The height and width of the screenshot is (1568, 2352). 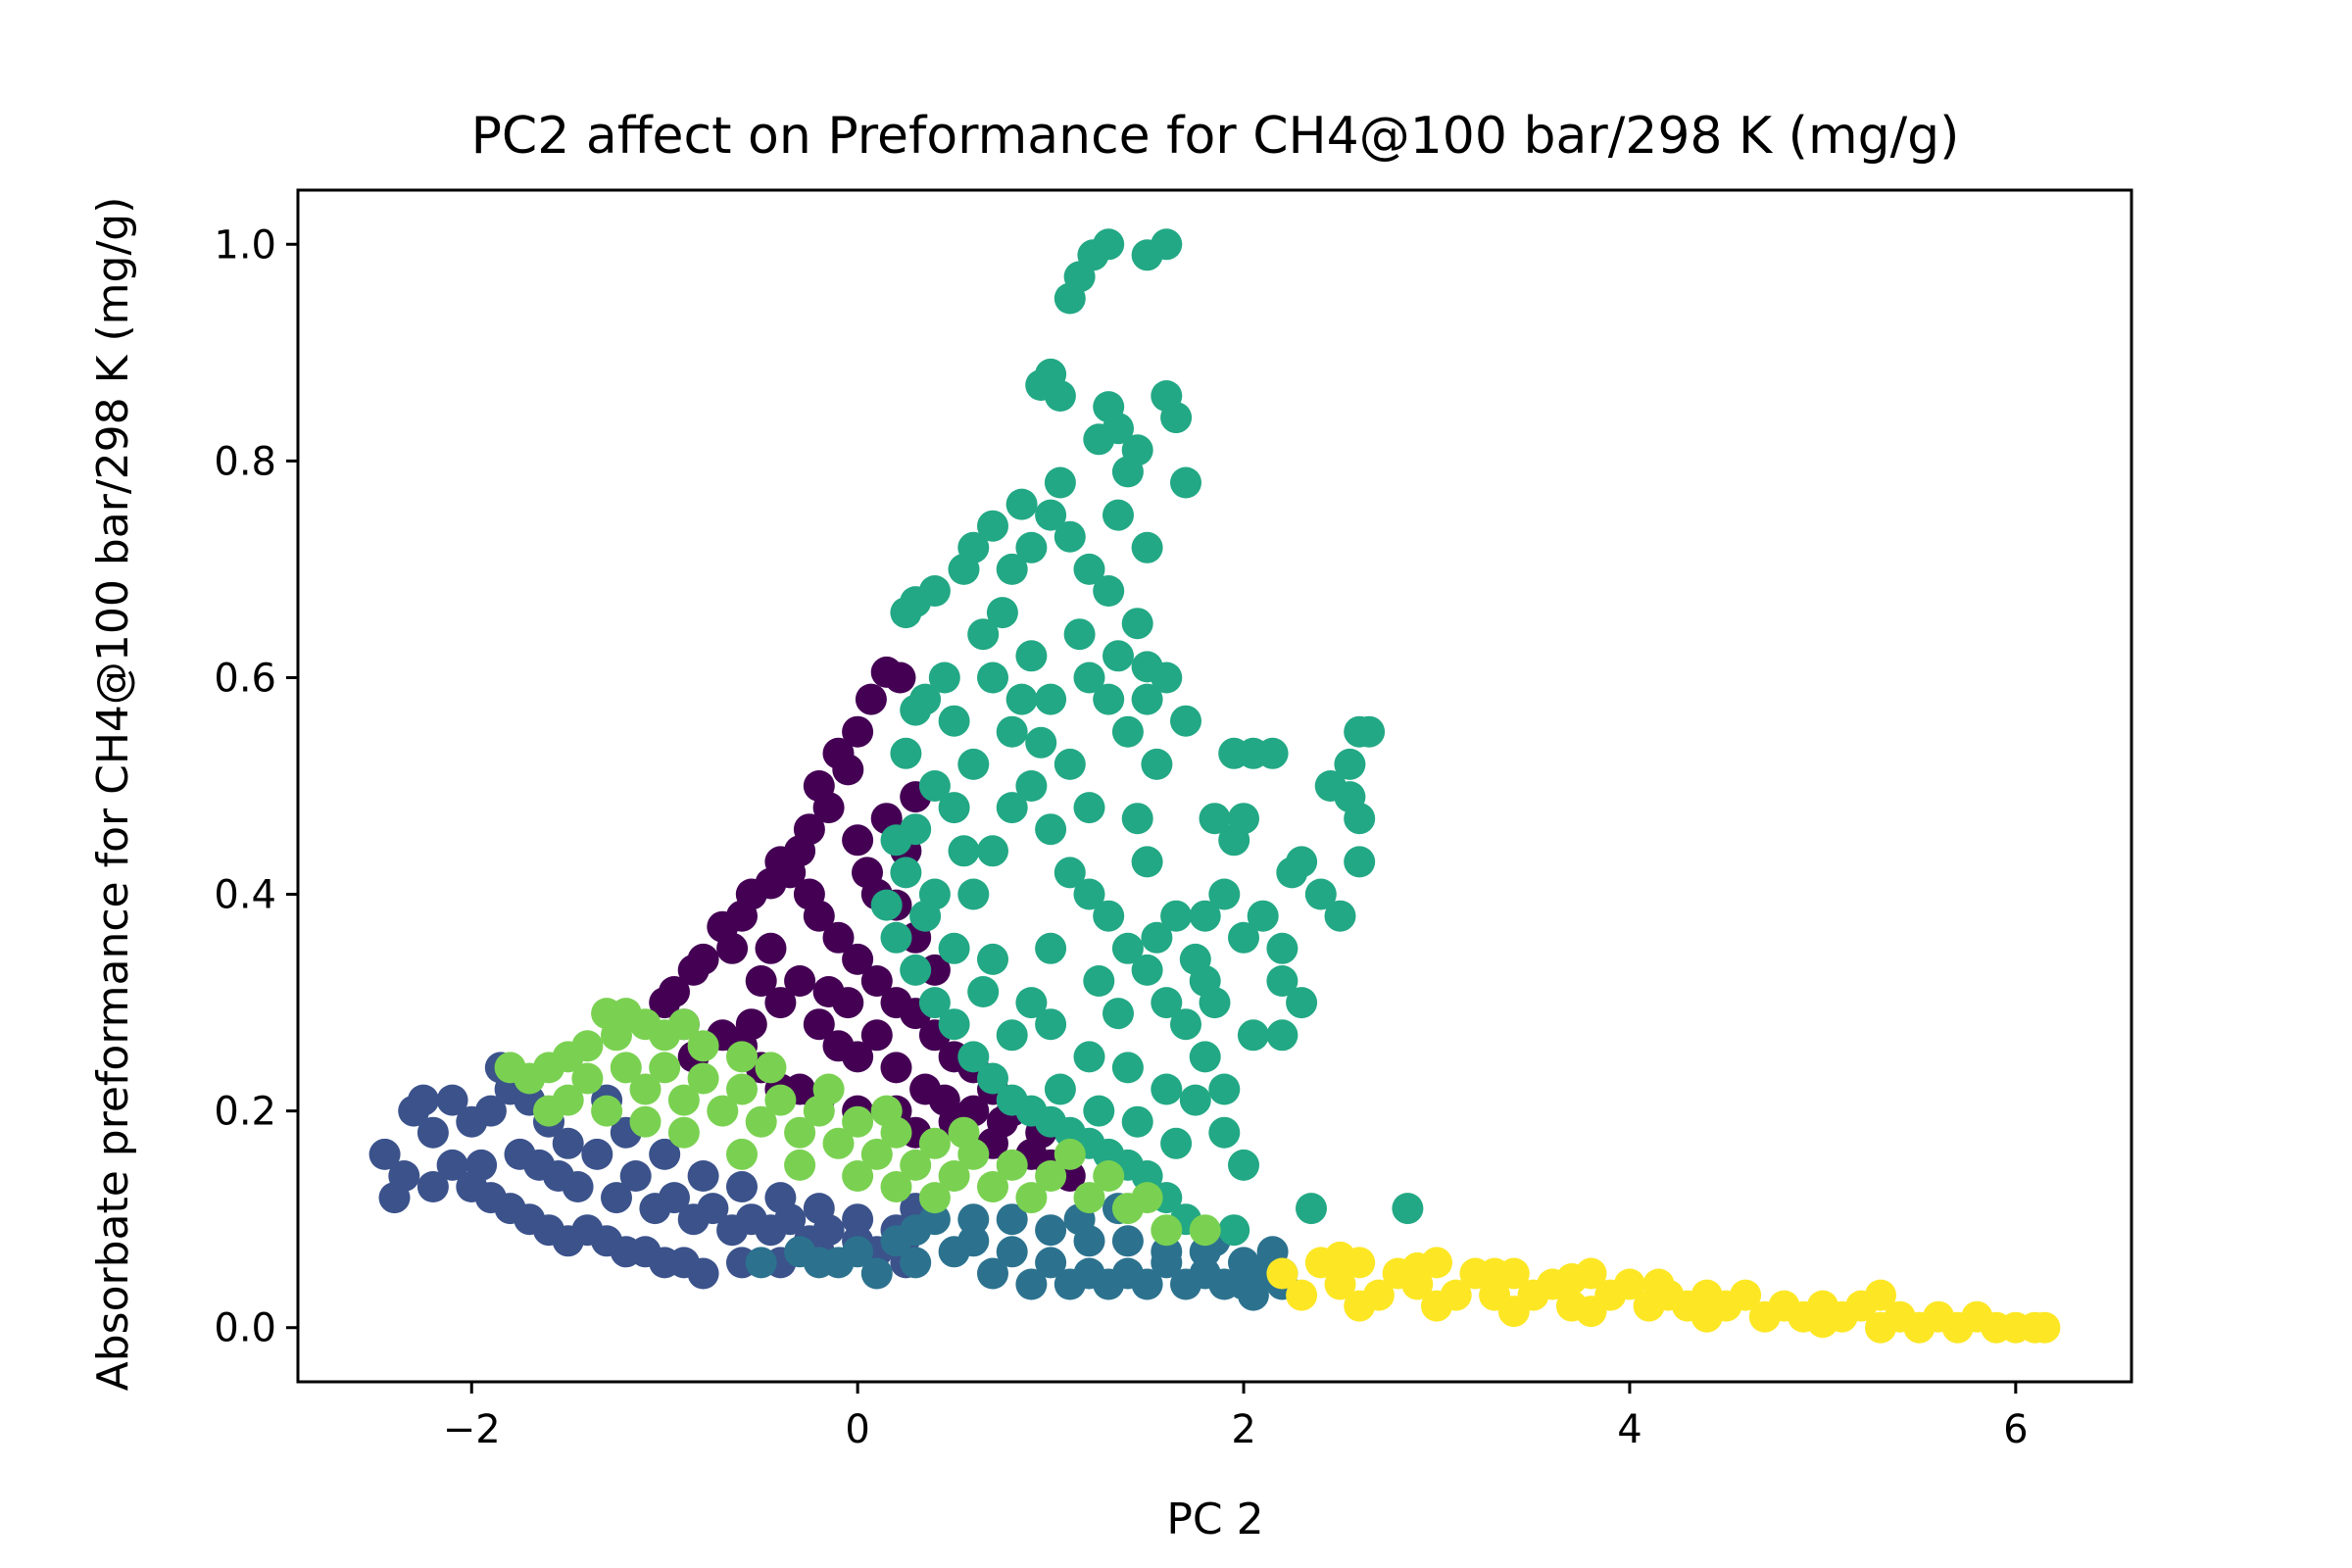 I want to click on y-tick-label: 0.0, so click(x=245, y=1328).